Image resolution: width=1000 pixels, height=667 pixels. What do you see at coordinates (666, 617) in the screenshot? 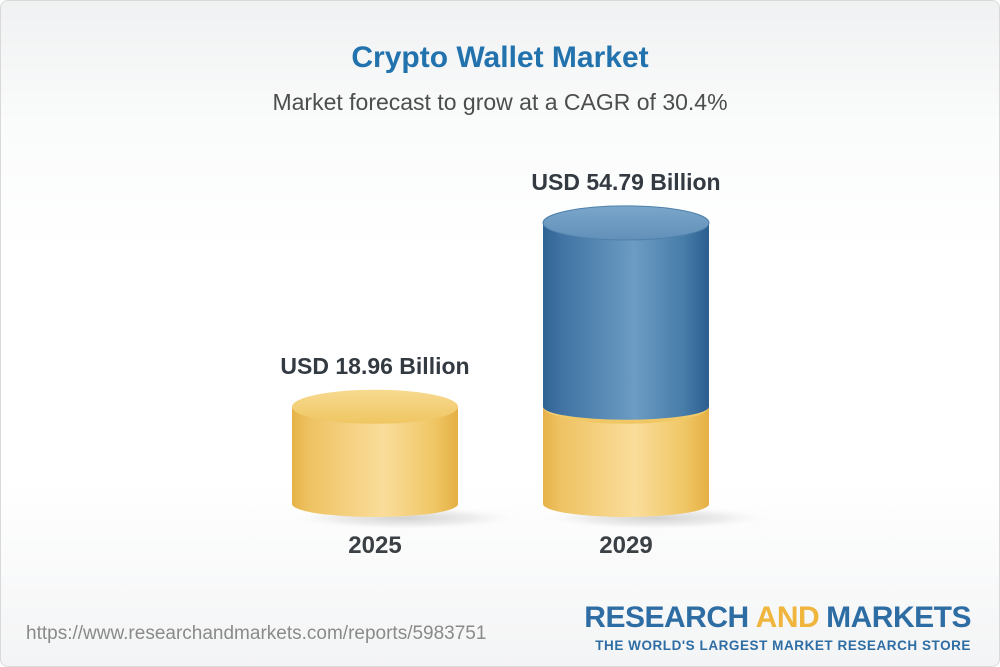
I see `logo-word-research: RESEARCH` at bounding box center [666, 617].